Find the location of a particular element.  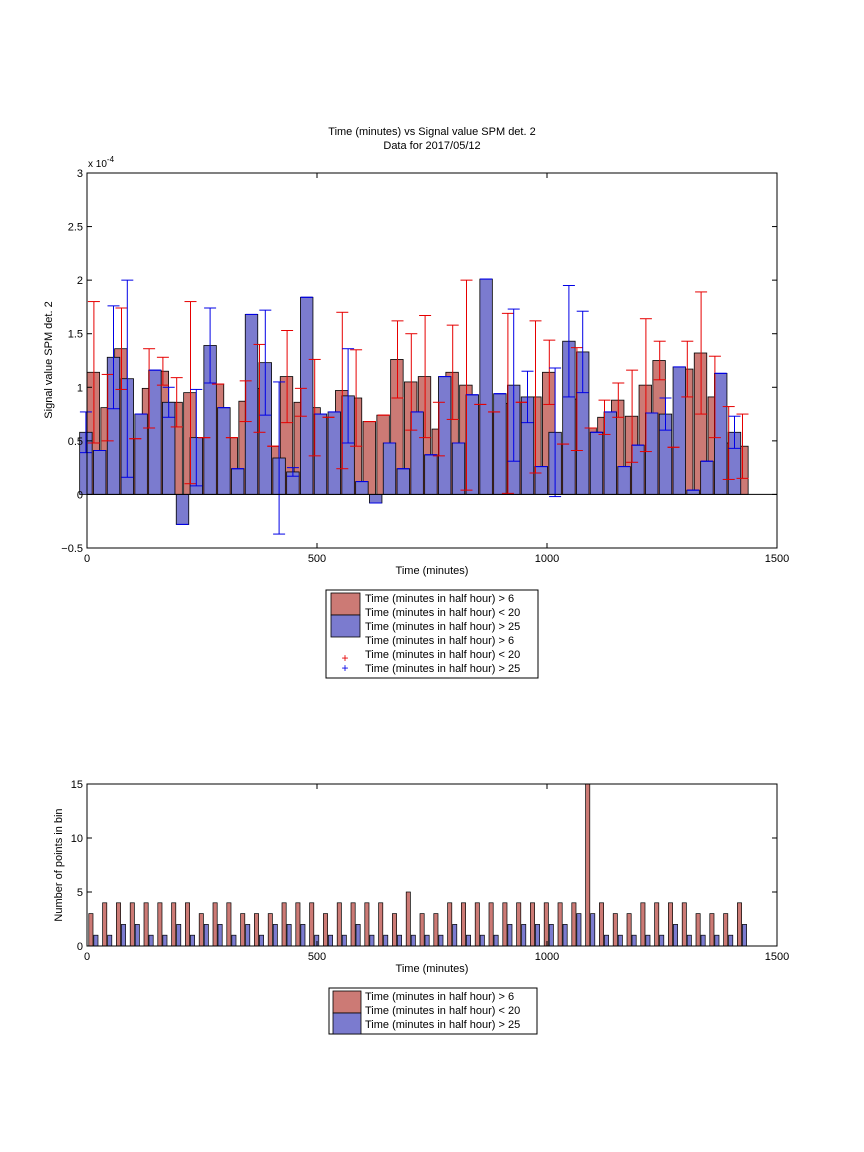

legend-marker-blue-plus: + is located at coordinates (344, 668).